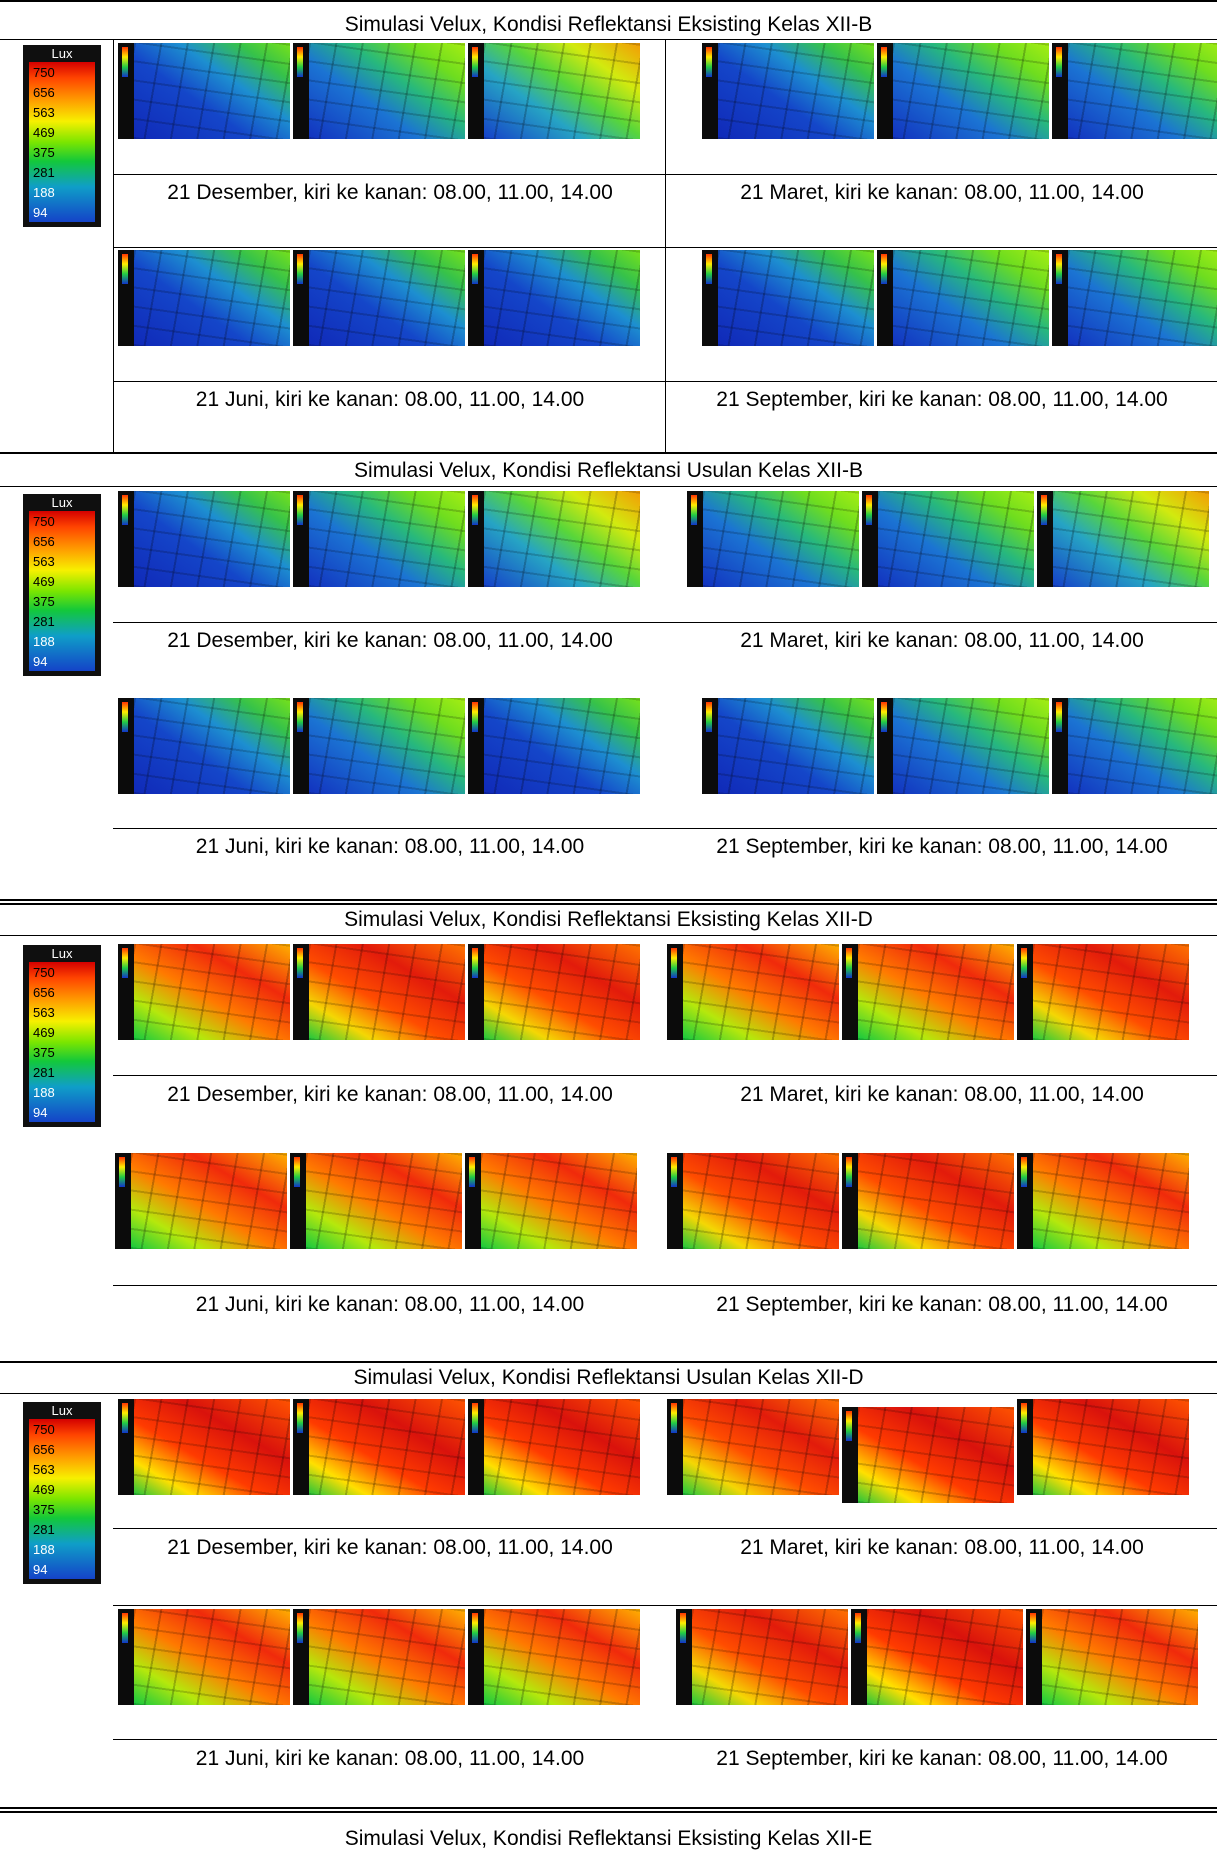 Image resolution: width=1217 pixels, height=1857 pixels. Describe the element at coordinates (44, 641) in the screenshot. I see `legend-tick: 188` at that location.